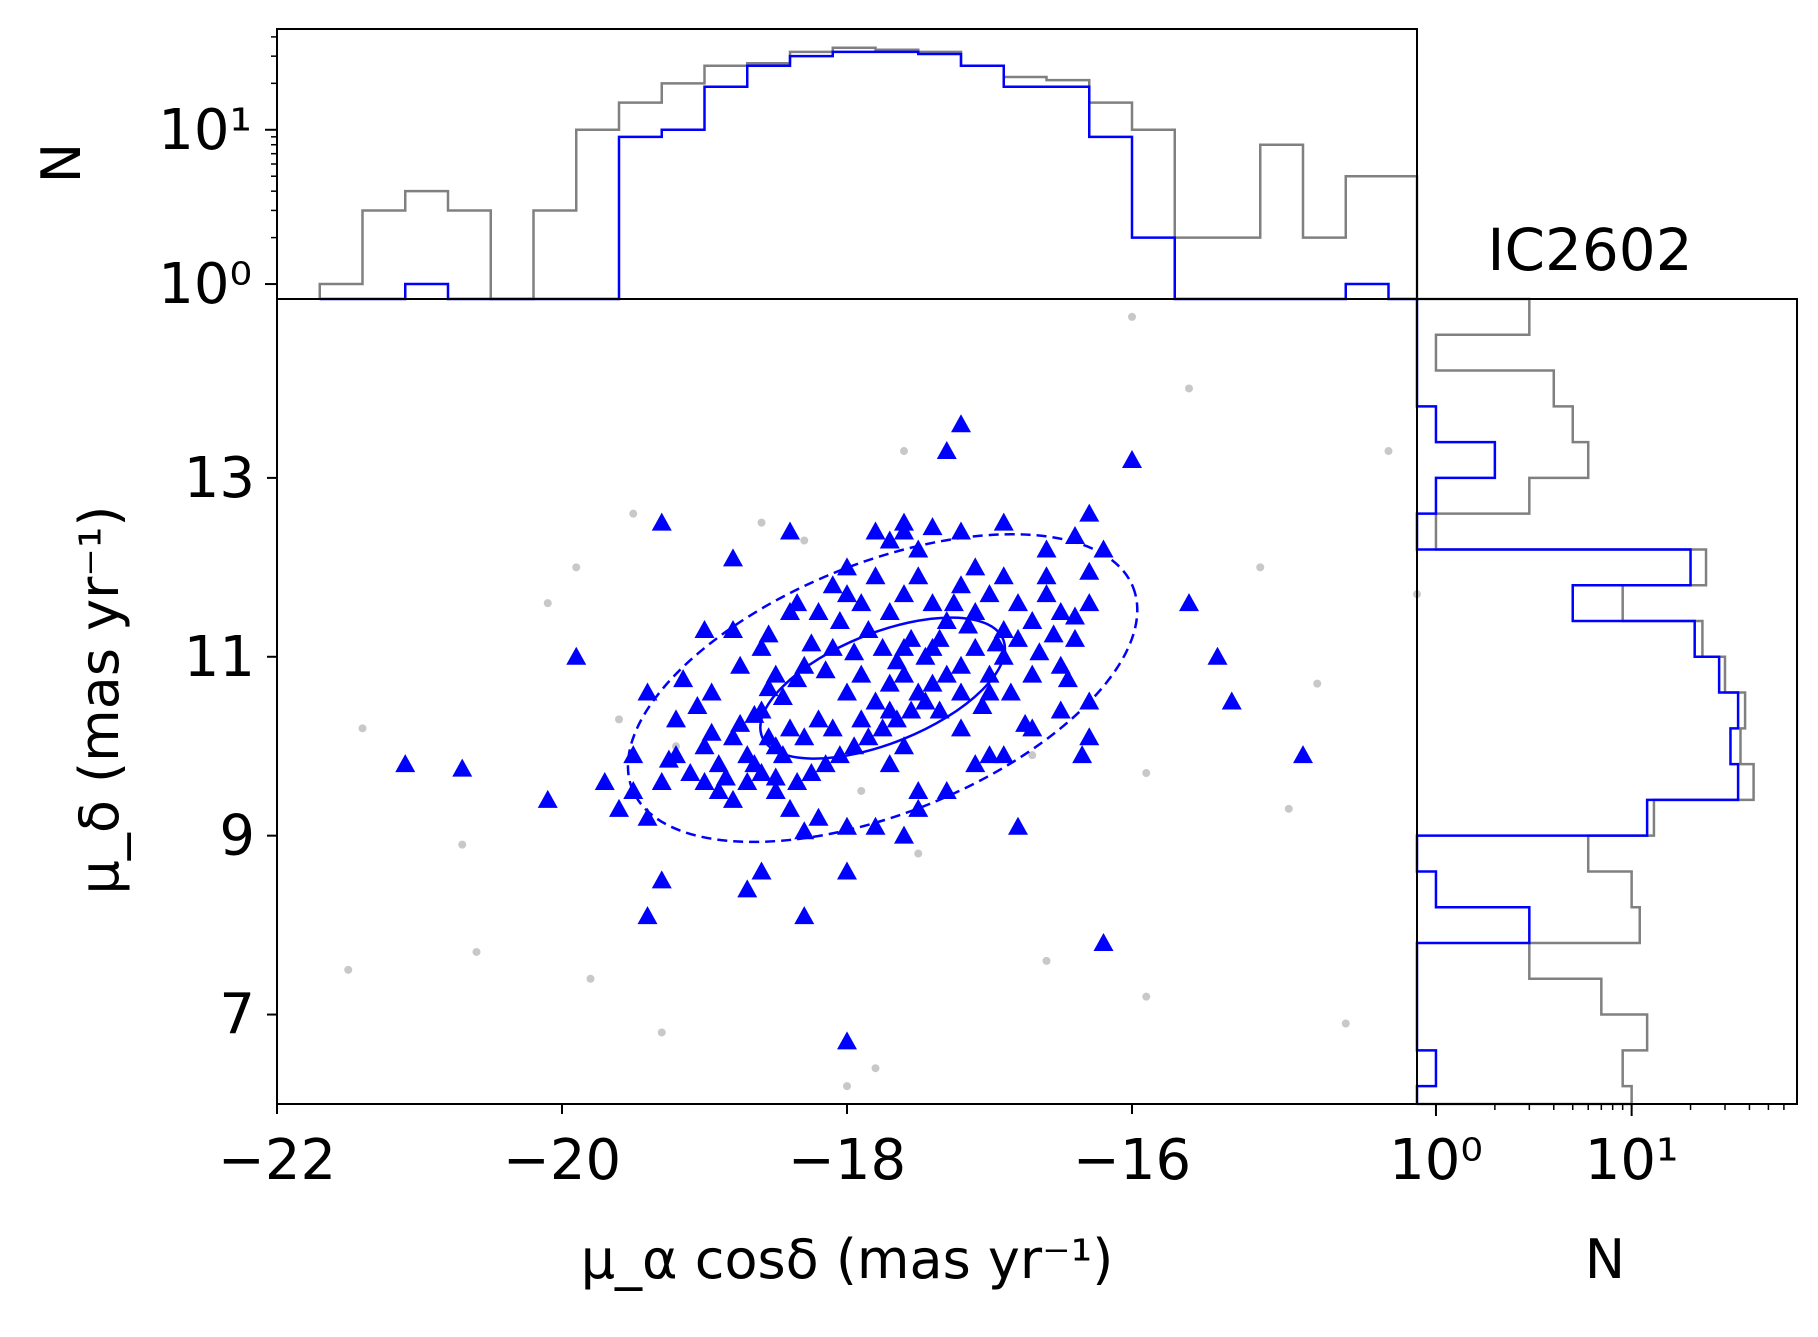 The width and height of the screenshot is (1818, 1337). What do you see at coordinates (847, 1259) in the screenshot?
I see `scatter-xlabel: μ_α cosδ (mas yr⁻¹)` at bounding box center [847, 1259].